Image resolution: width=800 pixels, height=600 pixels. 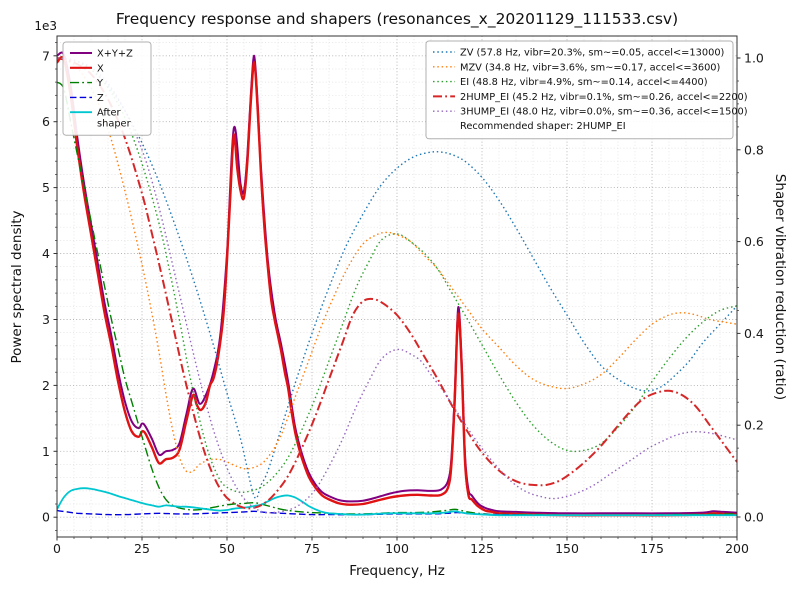 What do you see at coordinates (46, 385) in the screenshot?
I see `left-y-tick-label: 2` at bounding box center [46, 385].